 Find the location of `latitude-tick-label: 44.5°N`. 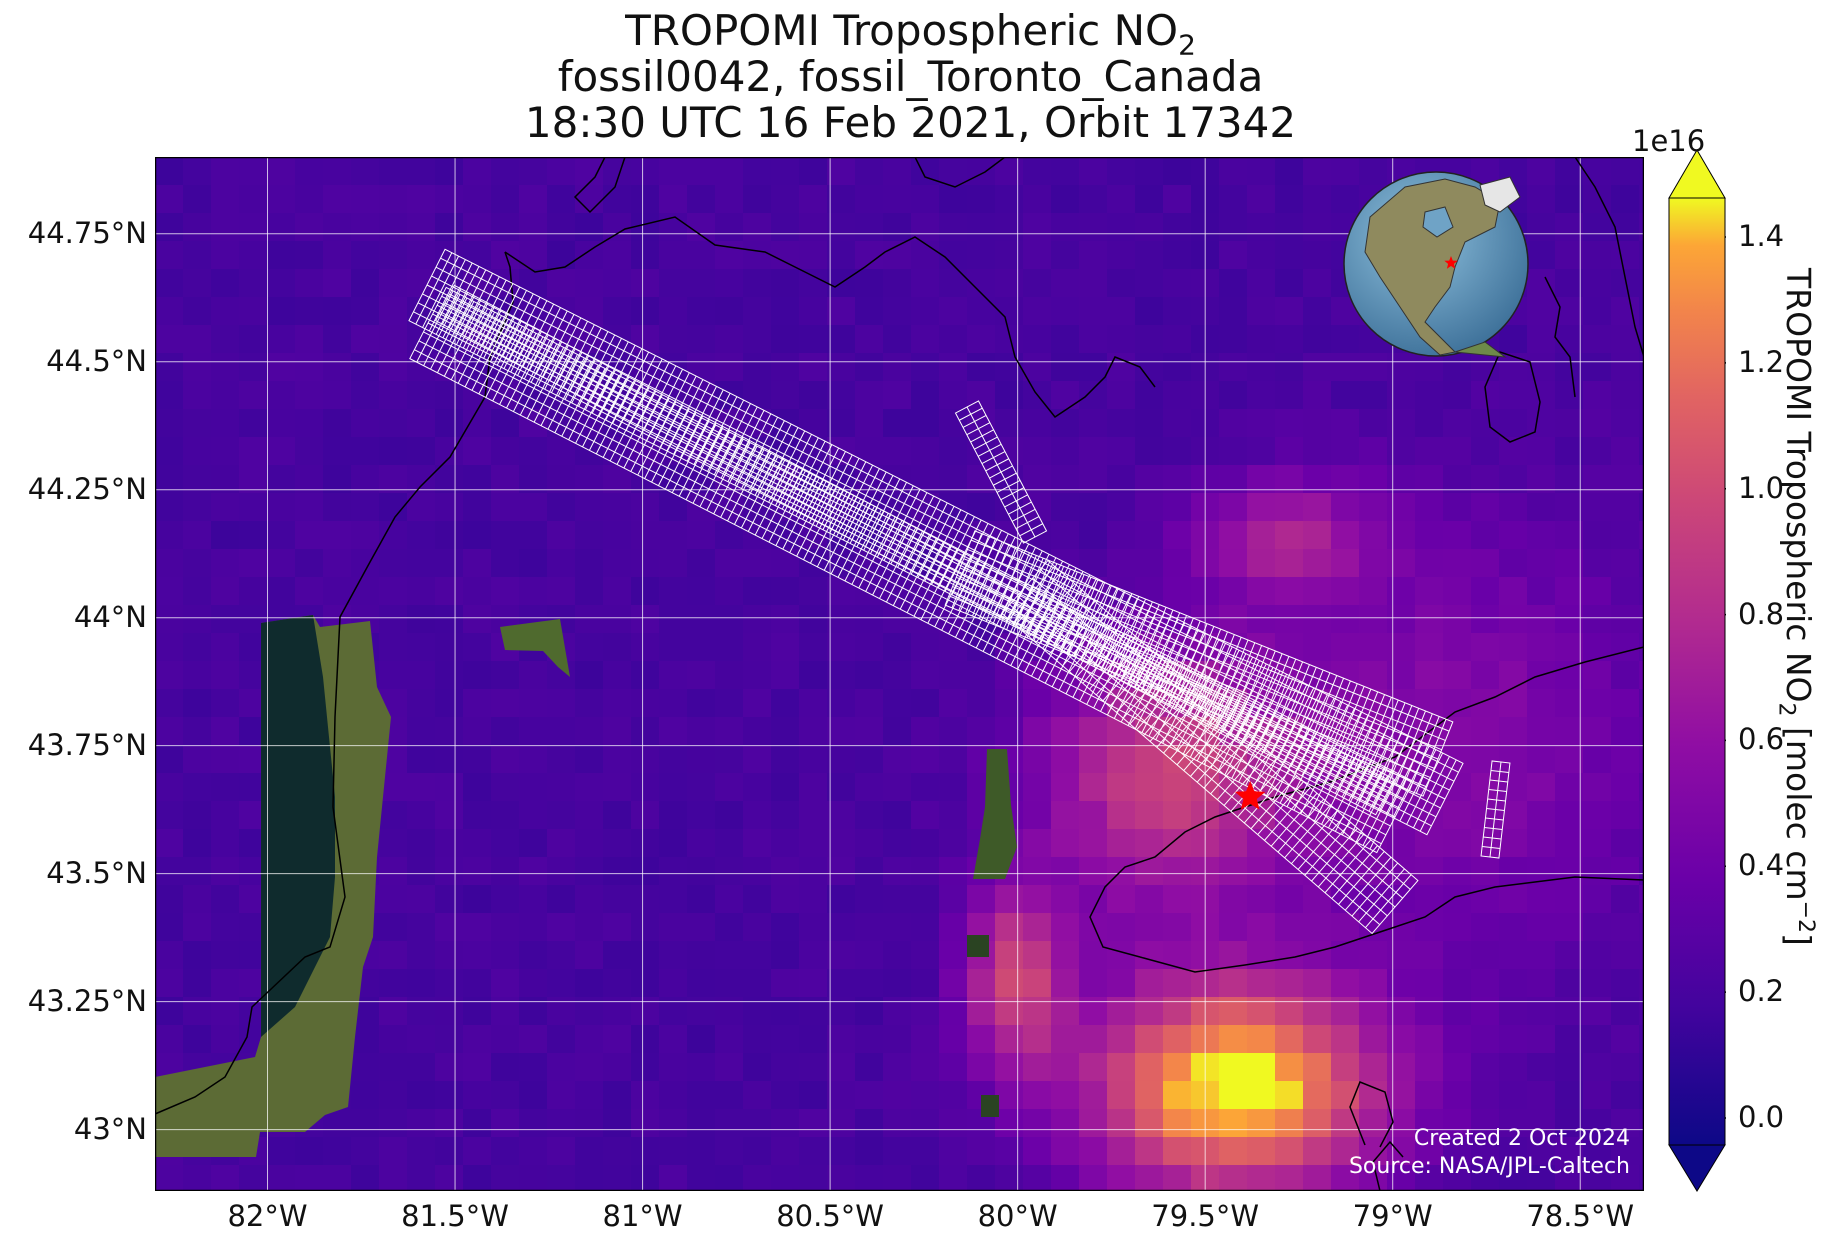

latitude-tick-label: 44.5°N is located at coordinates (96, 360).